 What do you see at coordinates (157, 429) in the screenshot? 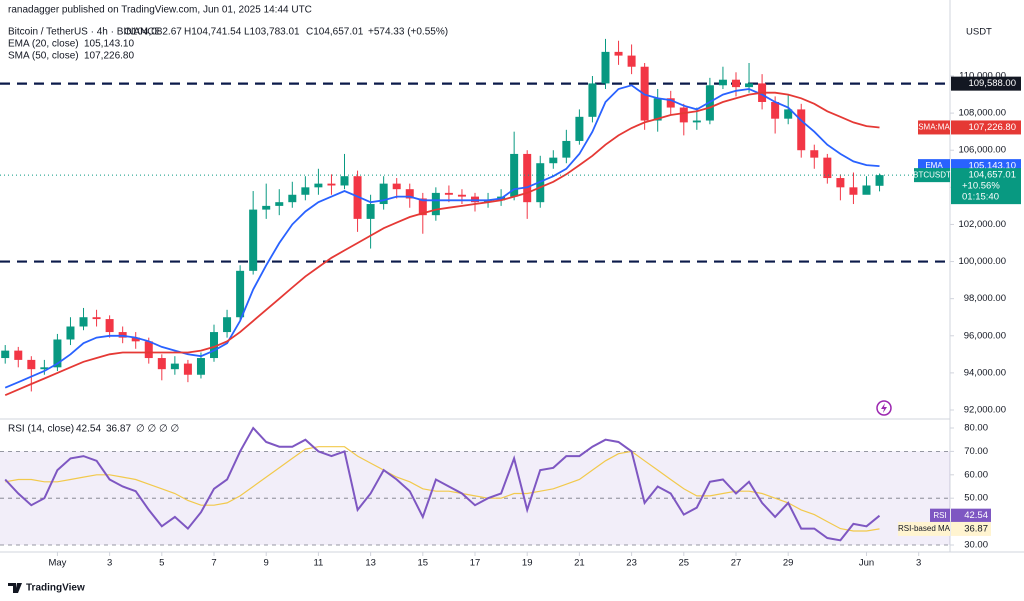
I see `rsi-na: ∅ ∅ ∅ ∅` at bounding box center [157, 429].